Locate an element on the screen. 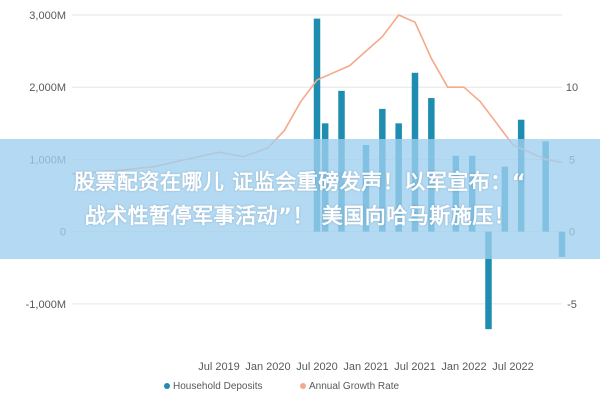 This screenshot has width=600, height=400. y-left-tick-label: 2,000M is located at coordinates (47, 88).